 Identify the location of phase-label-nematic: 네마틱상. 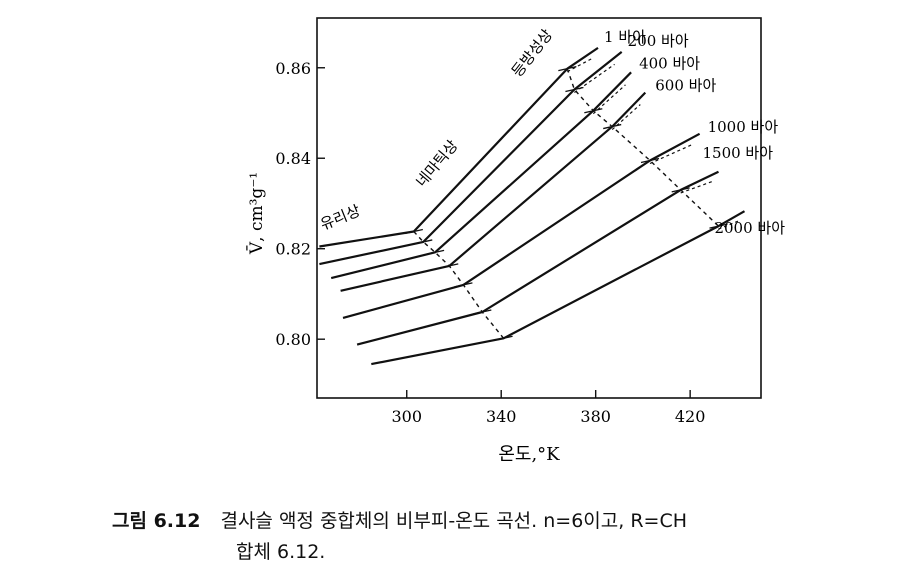
(436, 164).